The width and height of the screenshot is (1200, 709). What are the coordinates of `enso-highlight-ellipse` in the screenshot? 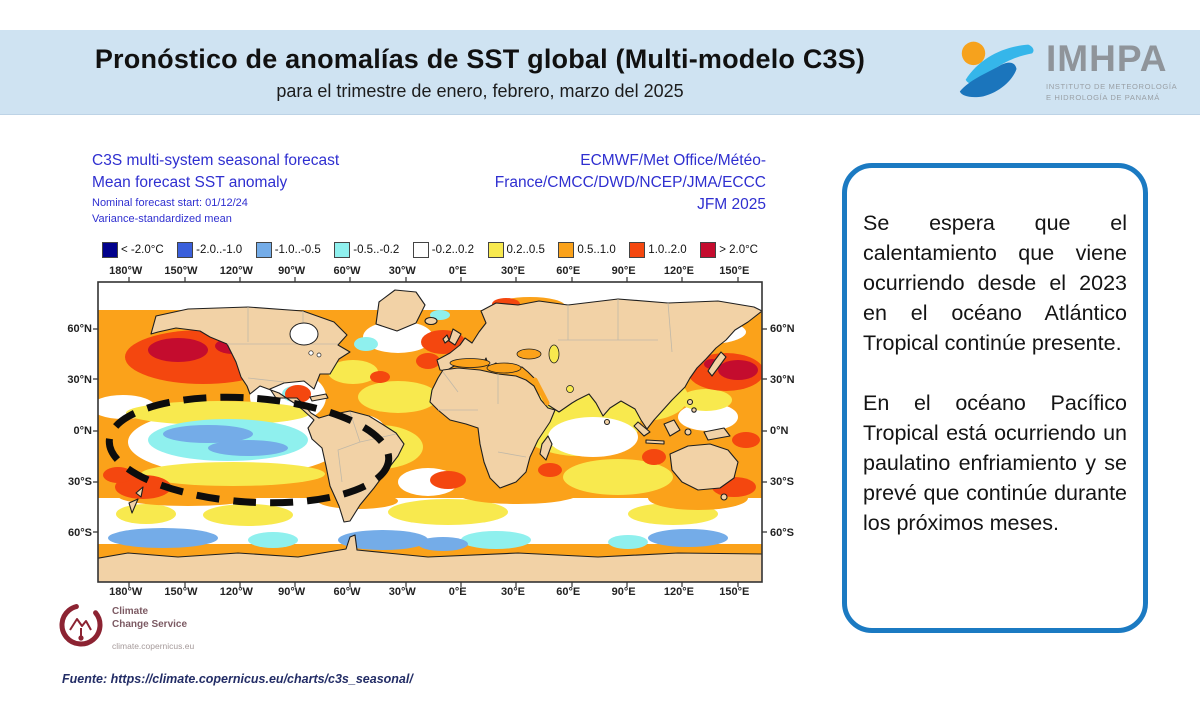 It's located at (249, 450).